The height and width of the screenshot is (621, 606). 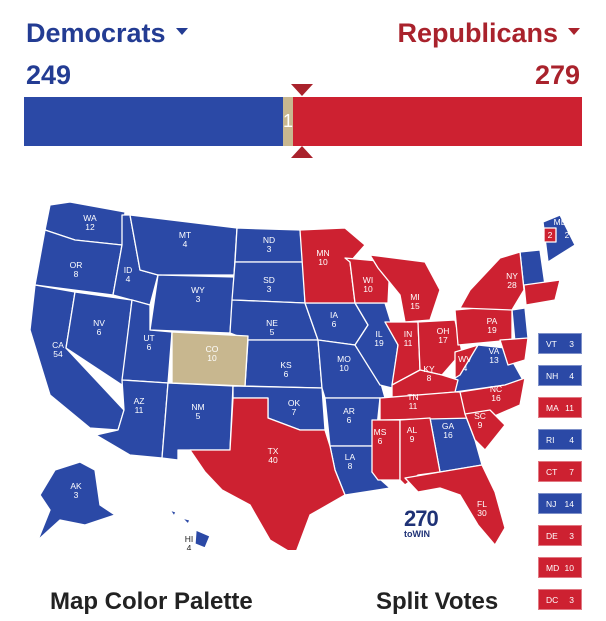 What do you see at coordinates (557, 75) in the screenshot?
I see `republicans-electoral-total: 279` at bounding box center [557, 75].